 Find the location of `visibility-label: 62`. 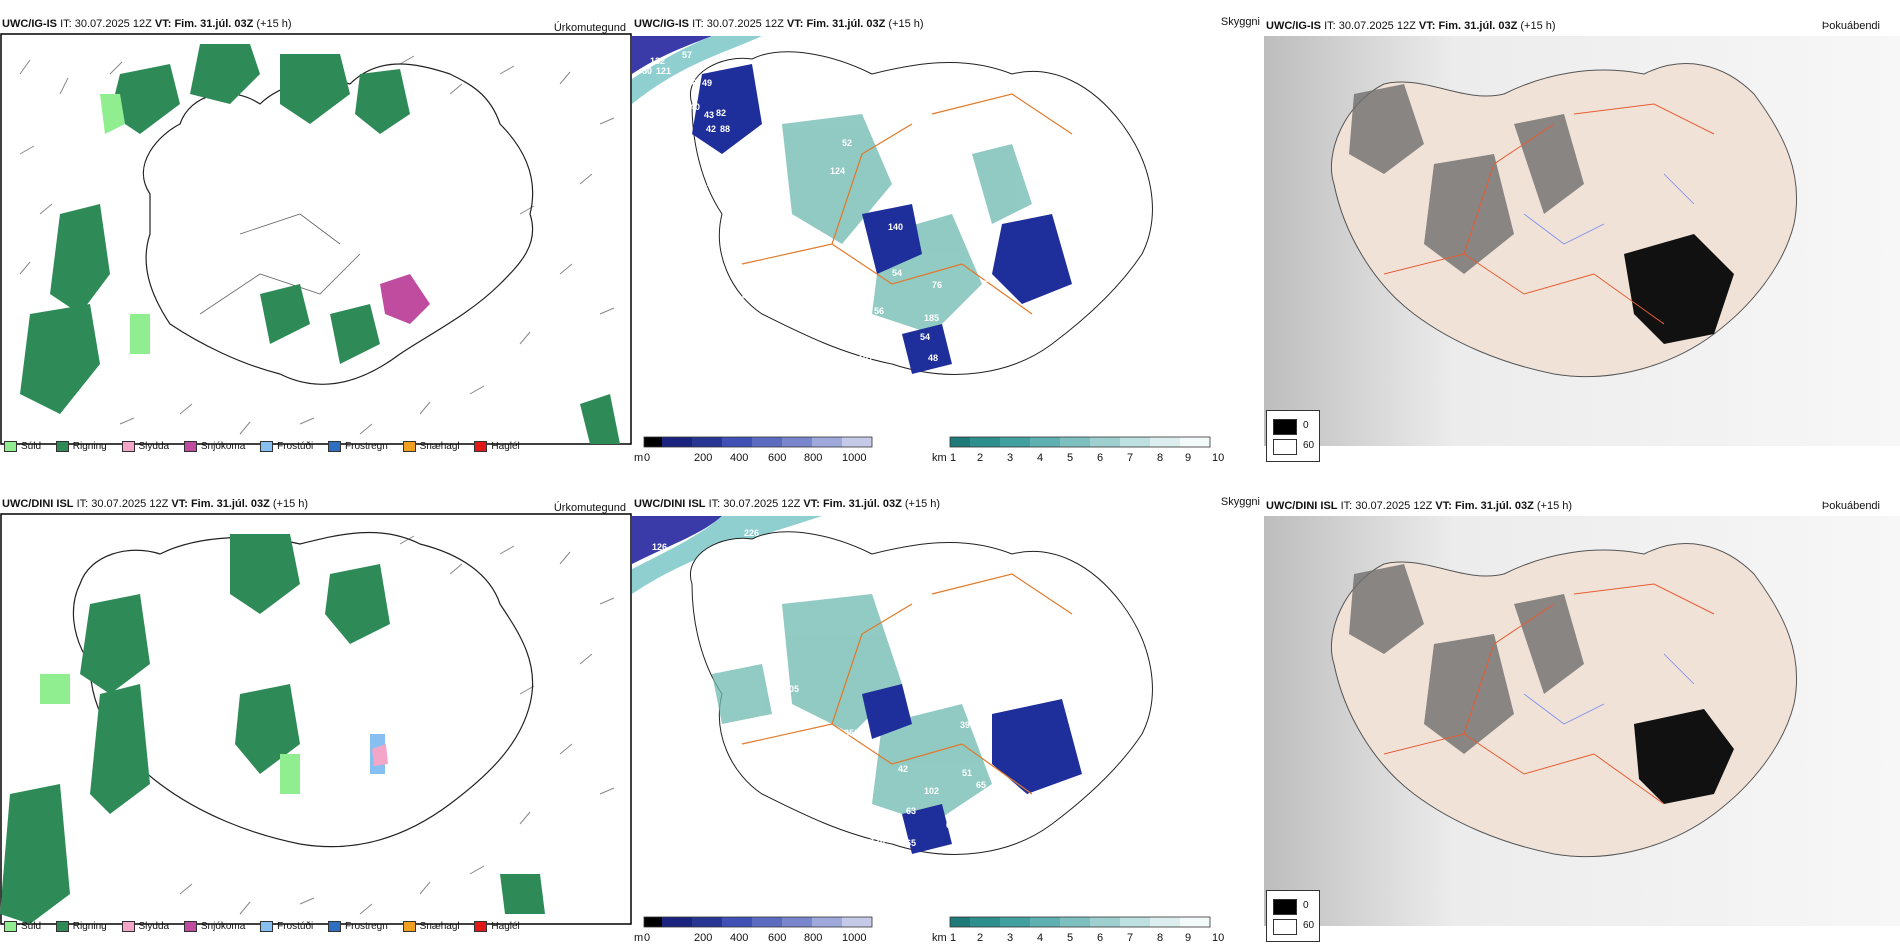

visibility-label: 62 is located at coordinates (673, 637).